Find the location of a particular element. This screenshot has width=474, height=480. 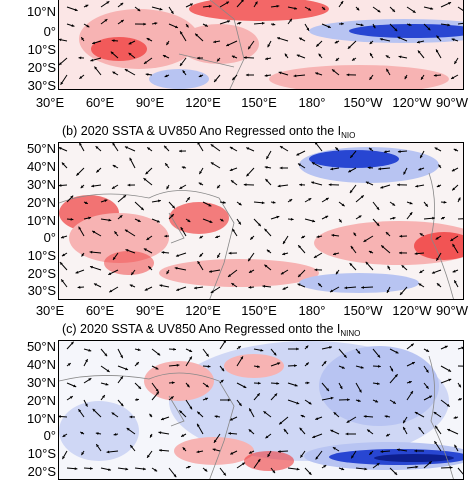

panel-b-ylabel: 20°S is located at coordinates (29, 273).